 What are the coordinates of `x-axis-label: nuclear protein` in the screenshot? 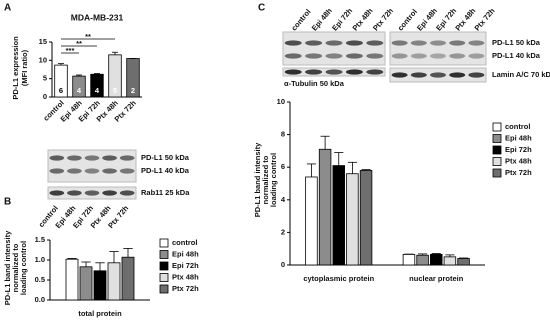 It's located at (436, 278).